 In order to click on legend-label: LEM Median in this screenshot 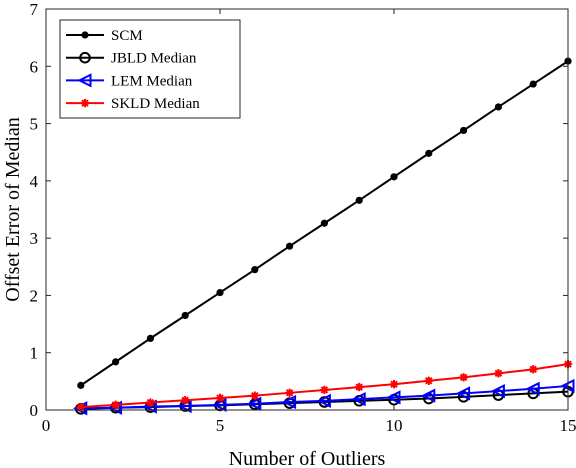, I will do `click(152, 81)`.